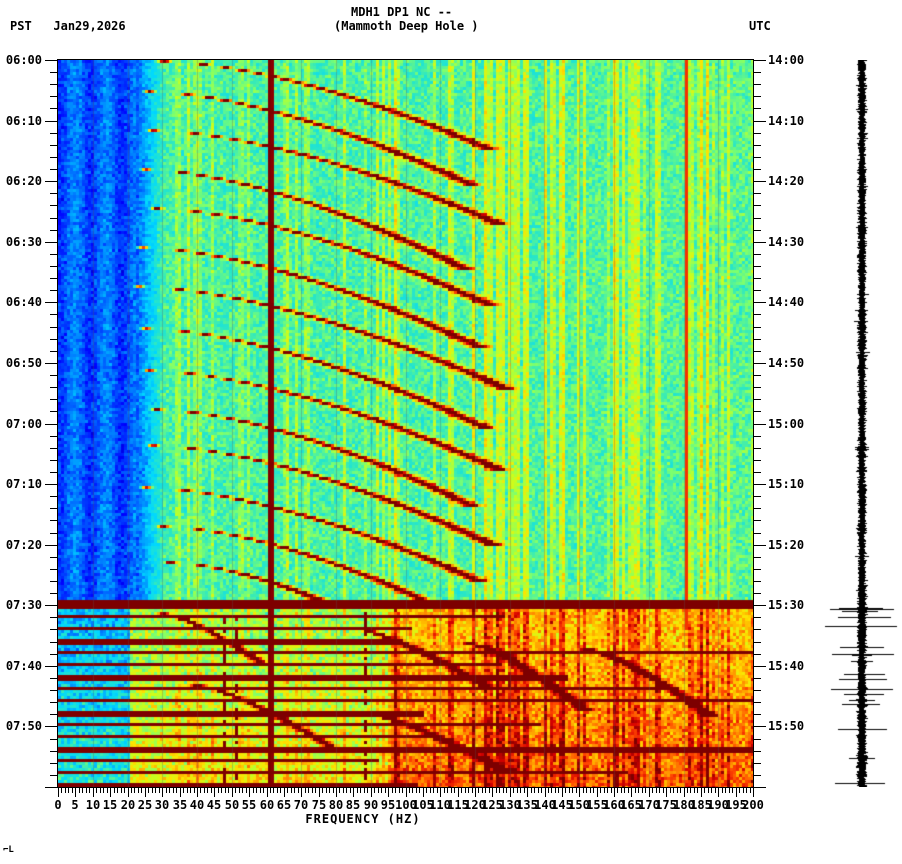 The height and width of the screenshot is (864, 902). Describe the element at coordinates (786, 545) in the screenshot. I see `time-label-right: 15:20` at that location.